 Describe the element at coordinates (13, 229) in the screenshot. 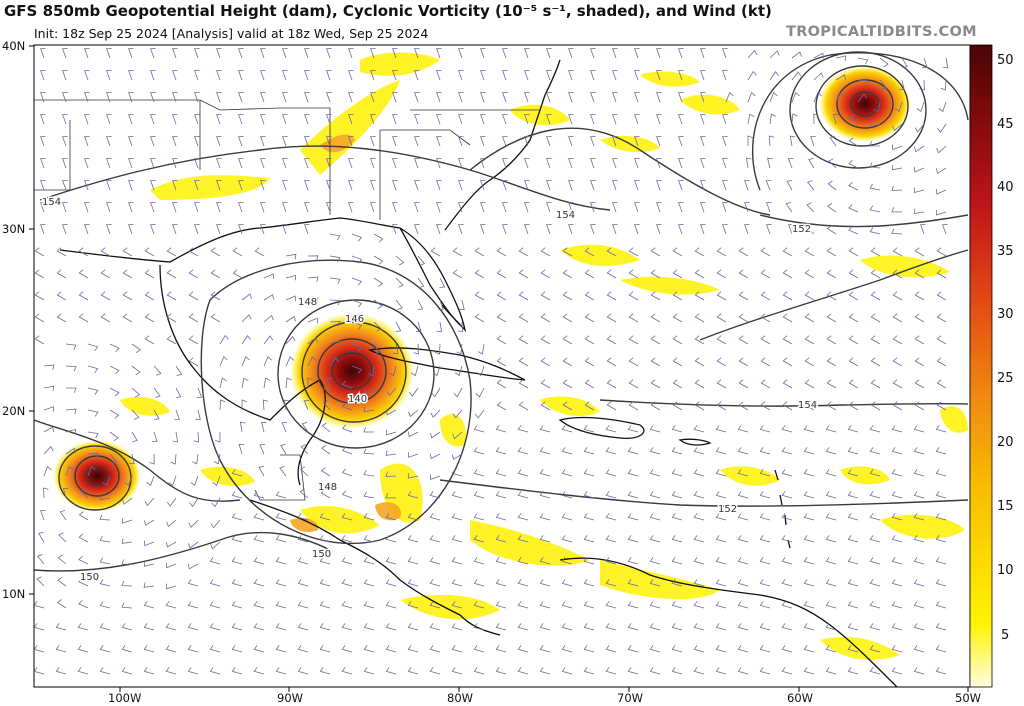

I see `lat-label: 30N` at that location.